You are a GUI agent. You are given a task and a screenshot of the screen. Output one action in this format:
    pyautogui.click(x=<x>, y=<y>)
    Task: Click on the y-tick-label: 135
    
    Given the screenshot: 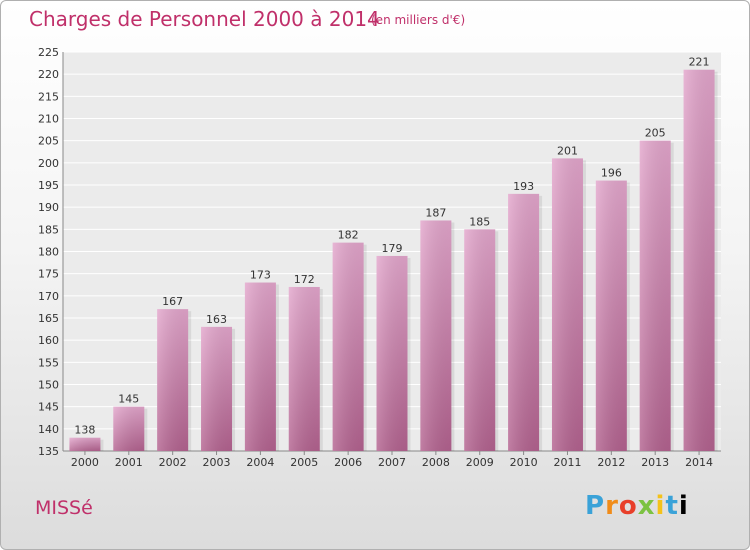 What is the action you would take?
    pyautogui.click(x=48, y=451)
    